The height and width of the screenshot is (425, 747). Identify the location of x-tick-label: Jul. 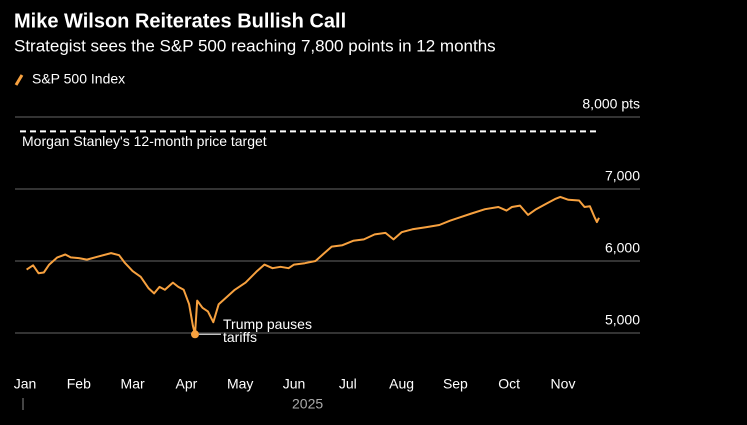
(348, 384).